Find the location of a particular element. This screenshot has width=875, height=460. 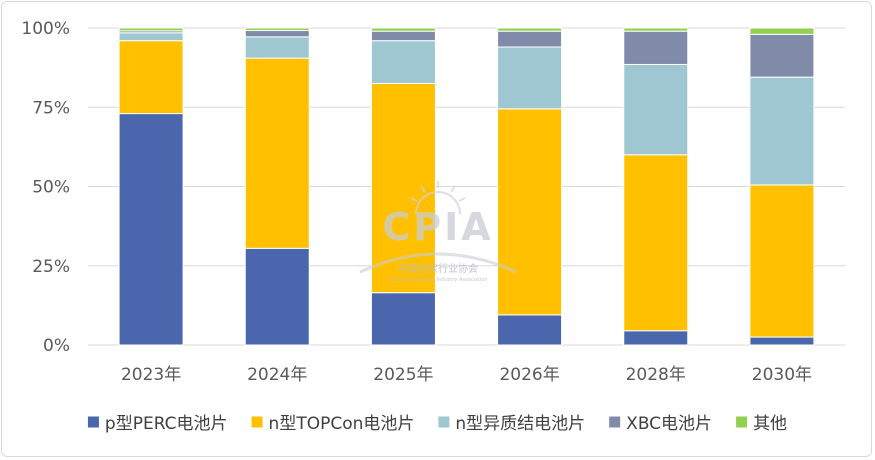

legend: p型PERC电池片 n型TOPCon电池片 n型异质结电池片 XBC电池片 其他 is located at coordinates (437, 424).